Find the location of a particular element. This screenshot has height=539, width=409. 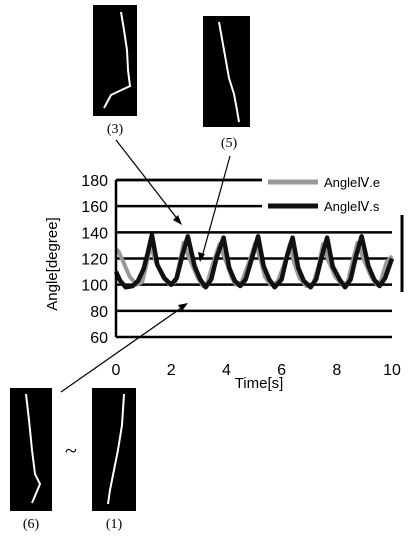

series-line-s is located at coordinates (254, 261).